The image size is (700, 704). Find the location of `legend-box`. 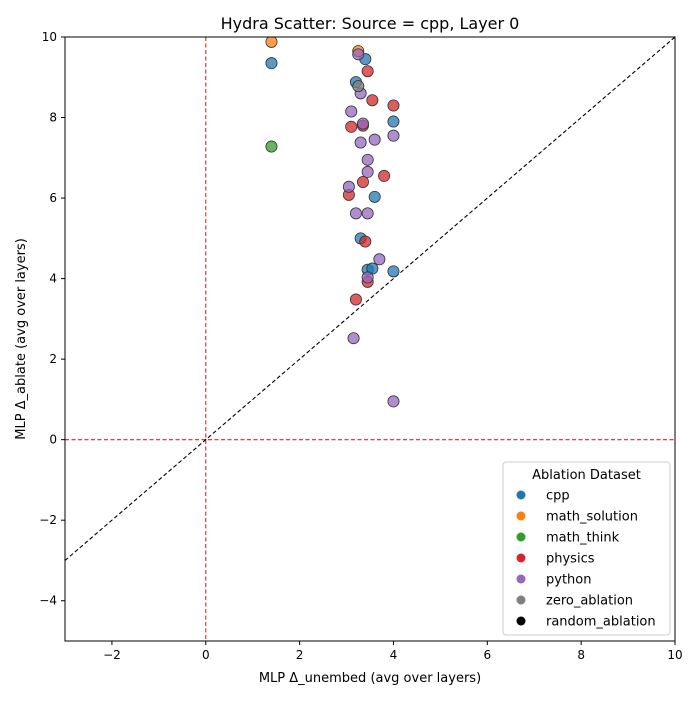

legend-box is located at coordinates (586, 548).